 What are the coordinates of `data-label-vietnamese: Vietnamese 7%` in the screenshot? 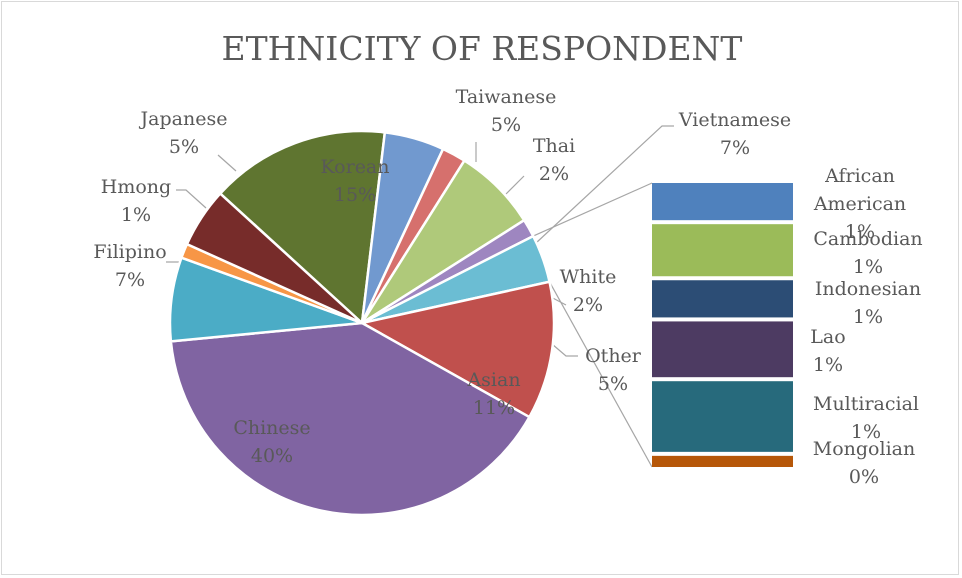 It's located at (734, 134).